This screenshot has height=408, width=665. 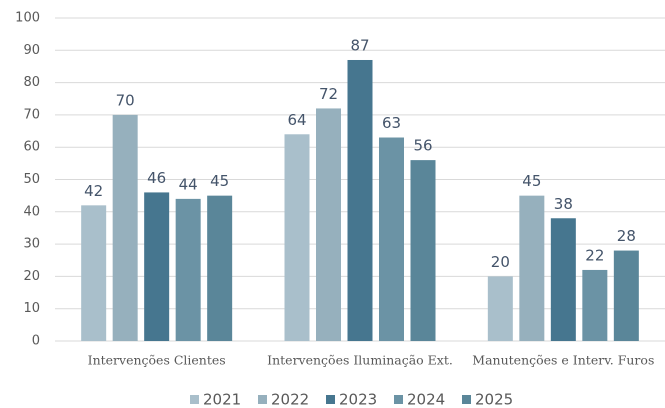 I want to click on y-tick-label: 30, so click(x=31, y=244).